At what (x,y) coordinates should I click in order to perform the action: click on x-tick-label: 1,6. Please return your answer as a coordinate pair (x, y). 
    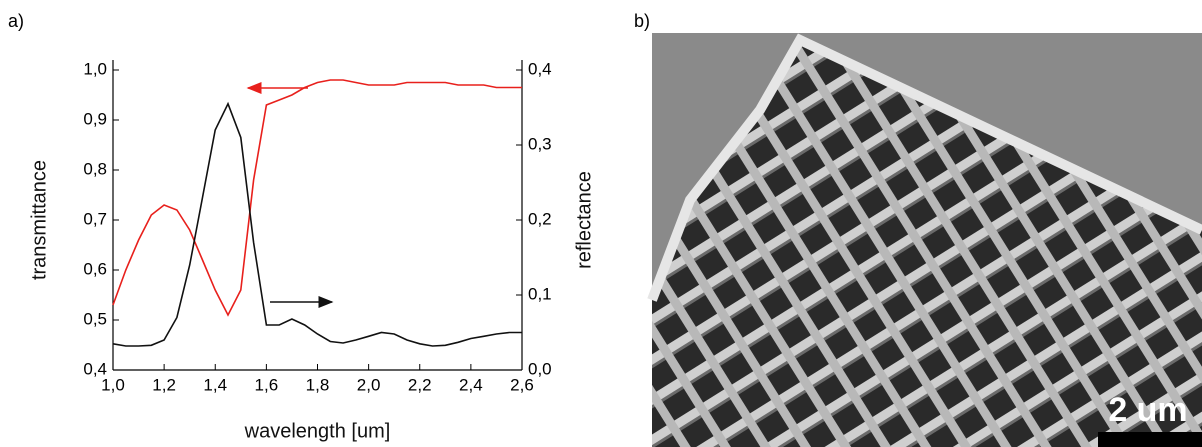
    Looking at the image, I should click on (267, 384).